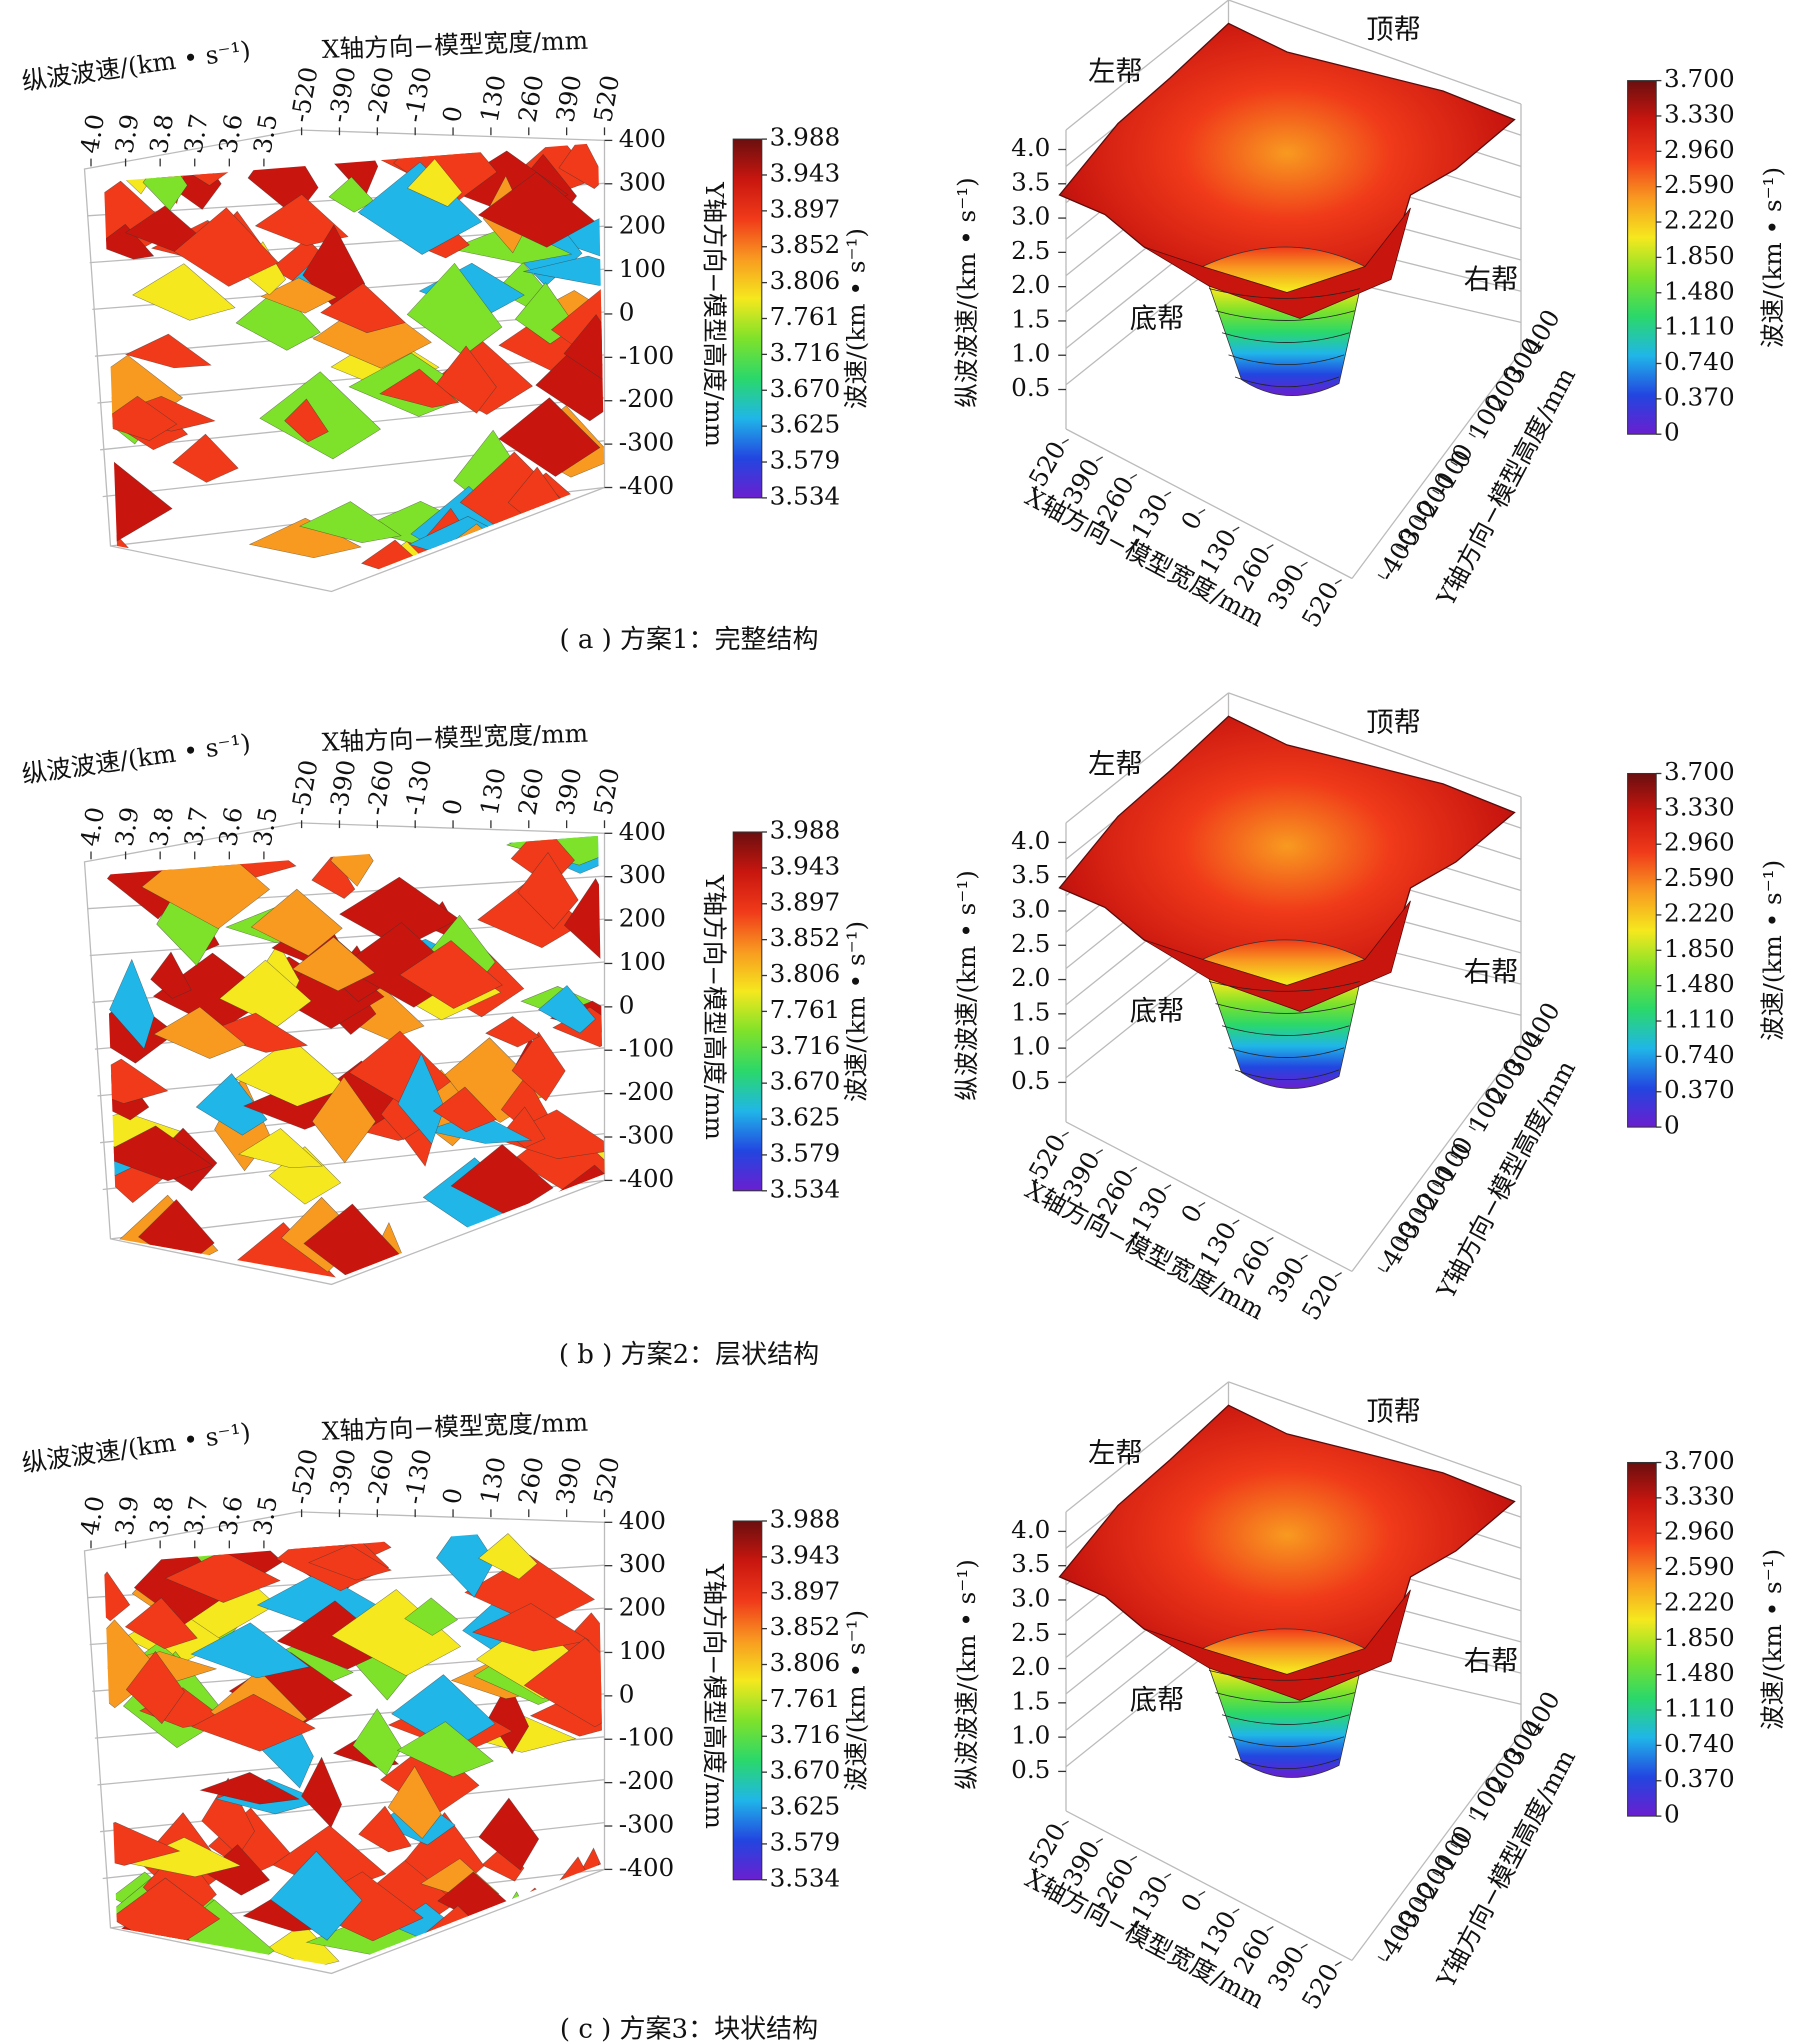 The height and width of the screenshot is (2044, 1799). I want to click on colorbar-tick-label: 1.850, so click(1699, 948).